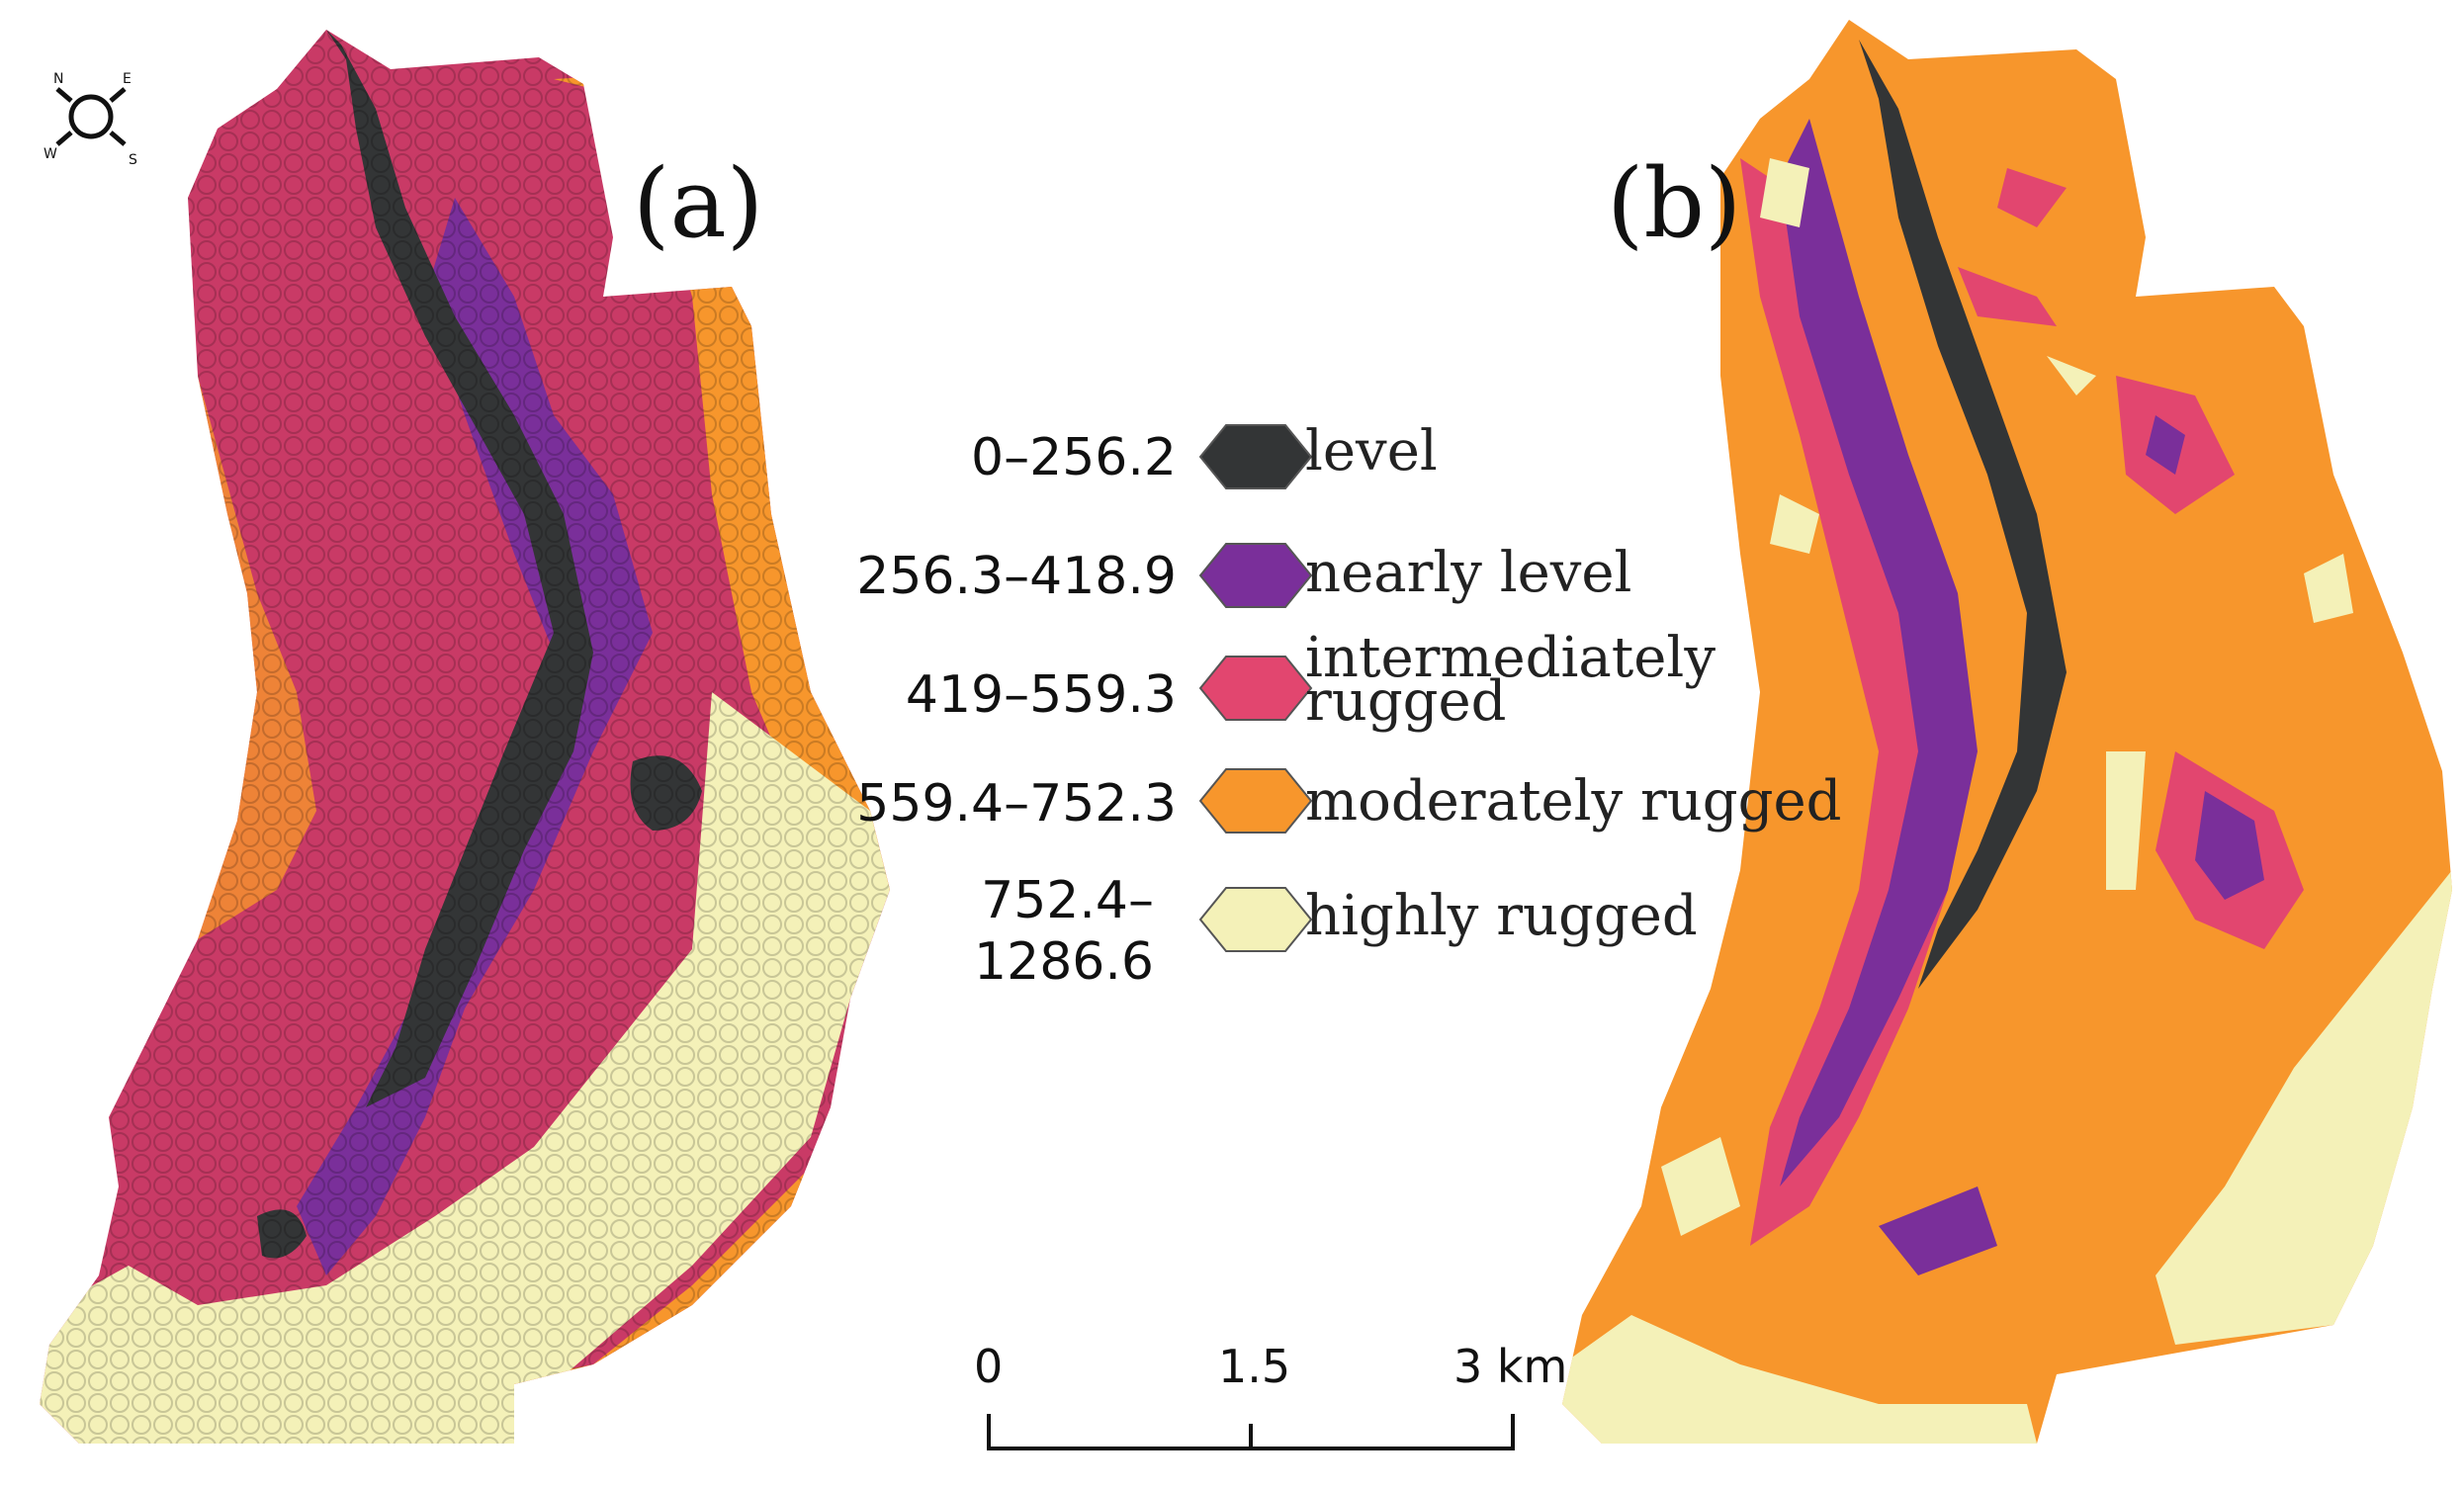 This screenshot has width=2464, height=1492. What do you see at coordinates (1255, 456) in the screenshot?
I see `legend-swatch-level` at bounding box center [1255, 456].